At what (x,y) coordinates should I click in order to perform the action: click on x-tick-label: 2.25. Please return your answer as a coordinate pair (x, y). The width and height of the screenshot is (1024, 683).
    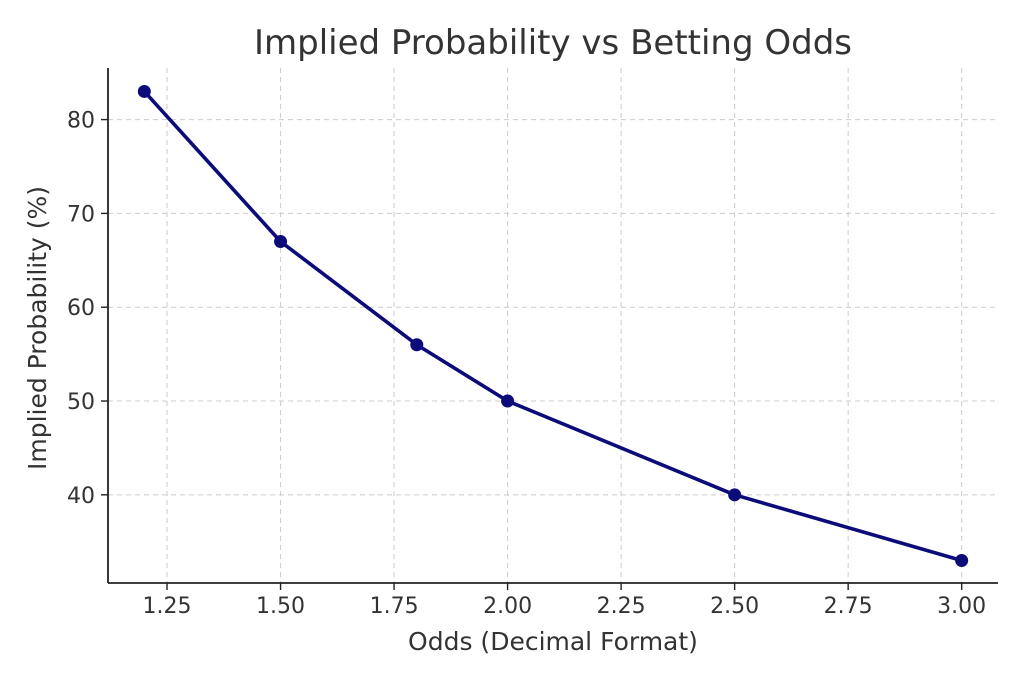
    Looking at the image, I should click on (621, 606).